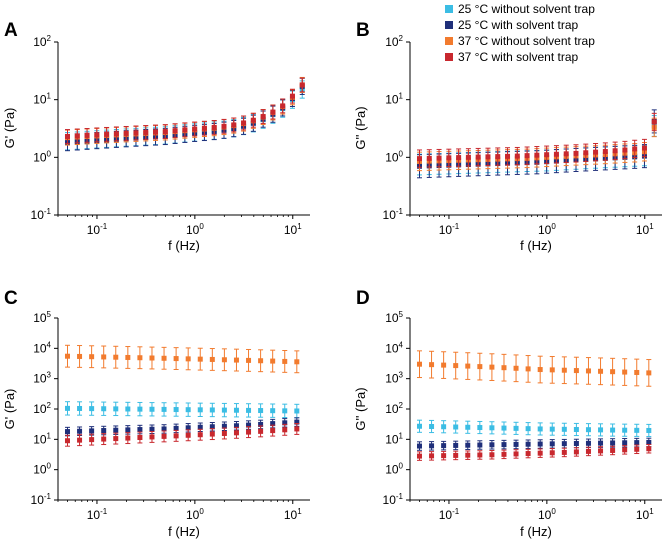 This screenshot has height=551, width=671. Describe the element at coordinates (449, 41) in the screenshot. I see `legend-swatch-37-without` at that location.